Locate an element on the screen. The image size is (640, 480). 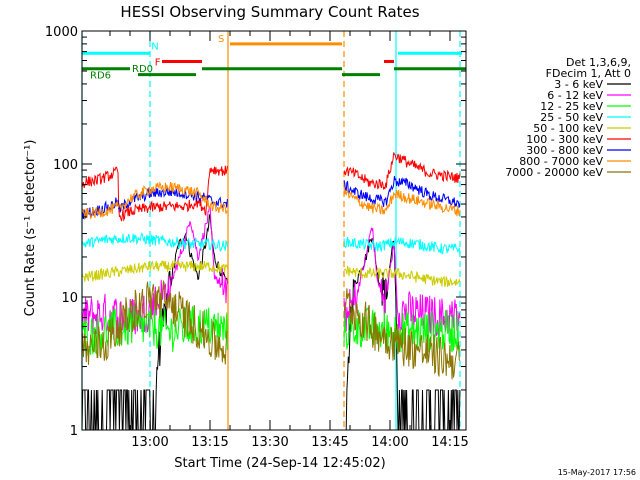
y-axis-label: Count Rate (s⁻¹ detector⁻¹) is located at coordinates (30, 228).